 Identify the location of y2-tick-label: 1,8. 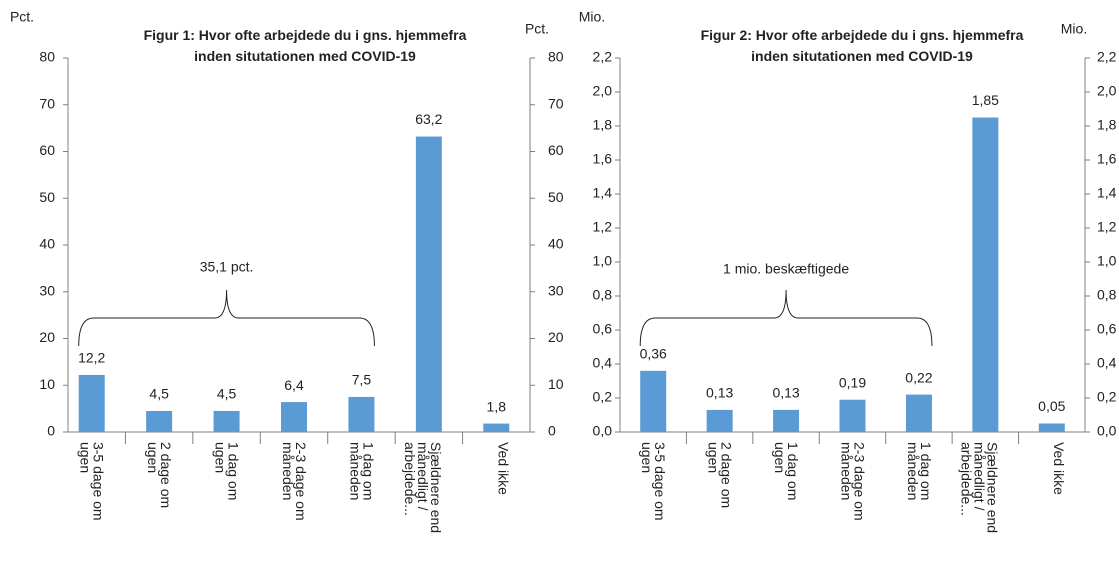
(1107, 125).